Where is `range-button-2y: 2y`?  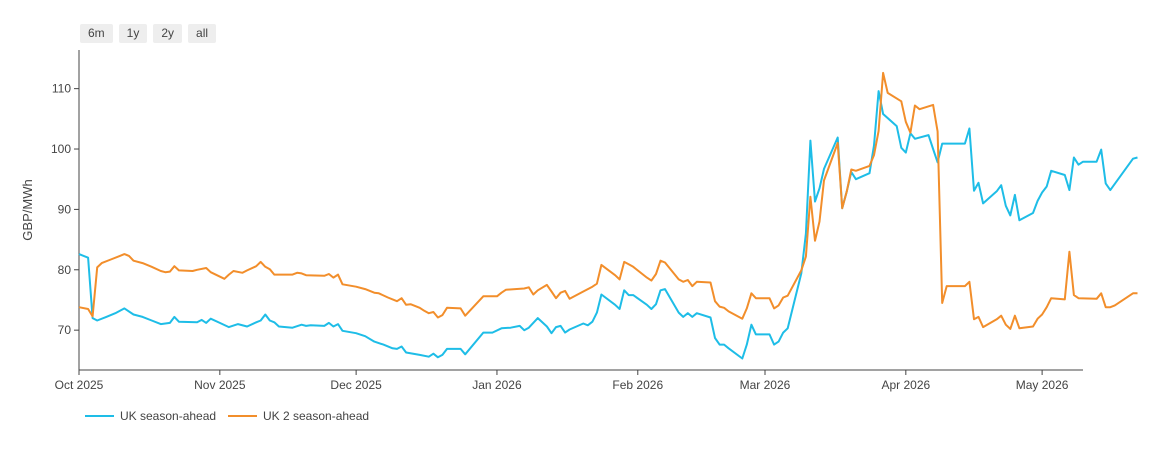 range-button-2y: 2y is located at coordinates (168, 33).